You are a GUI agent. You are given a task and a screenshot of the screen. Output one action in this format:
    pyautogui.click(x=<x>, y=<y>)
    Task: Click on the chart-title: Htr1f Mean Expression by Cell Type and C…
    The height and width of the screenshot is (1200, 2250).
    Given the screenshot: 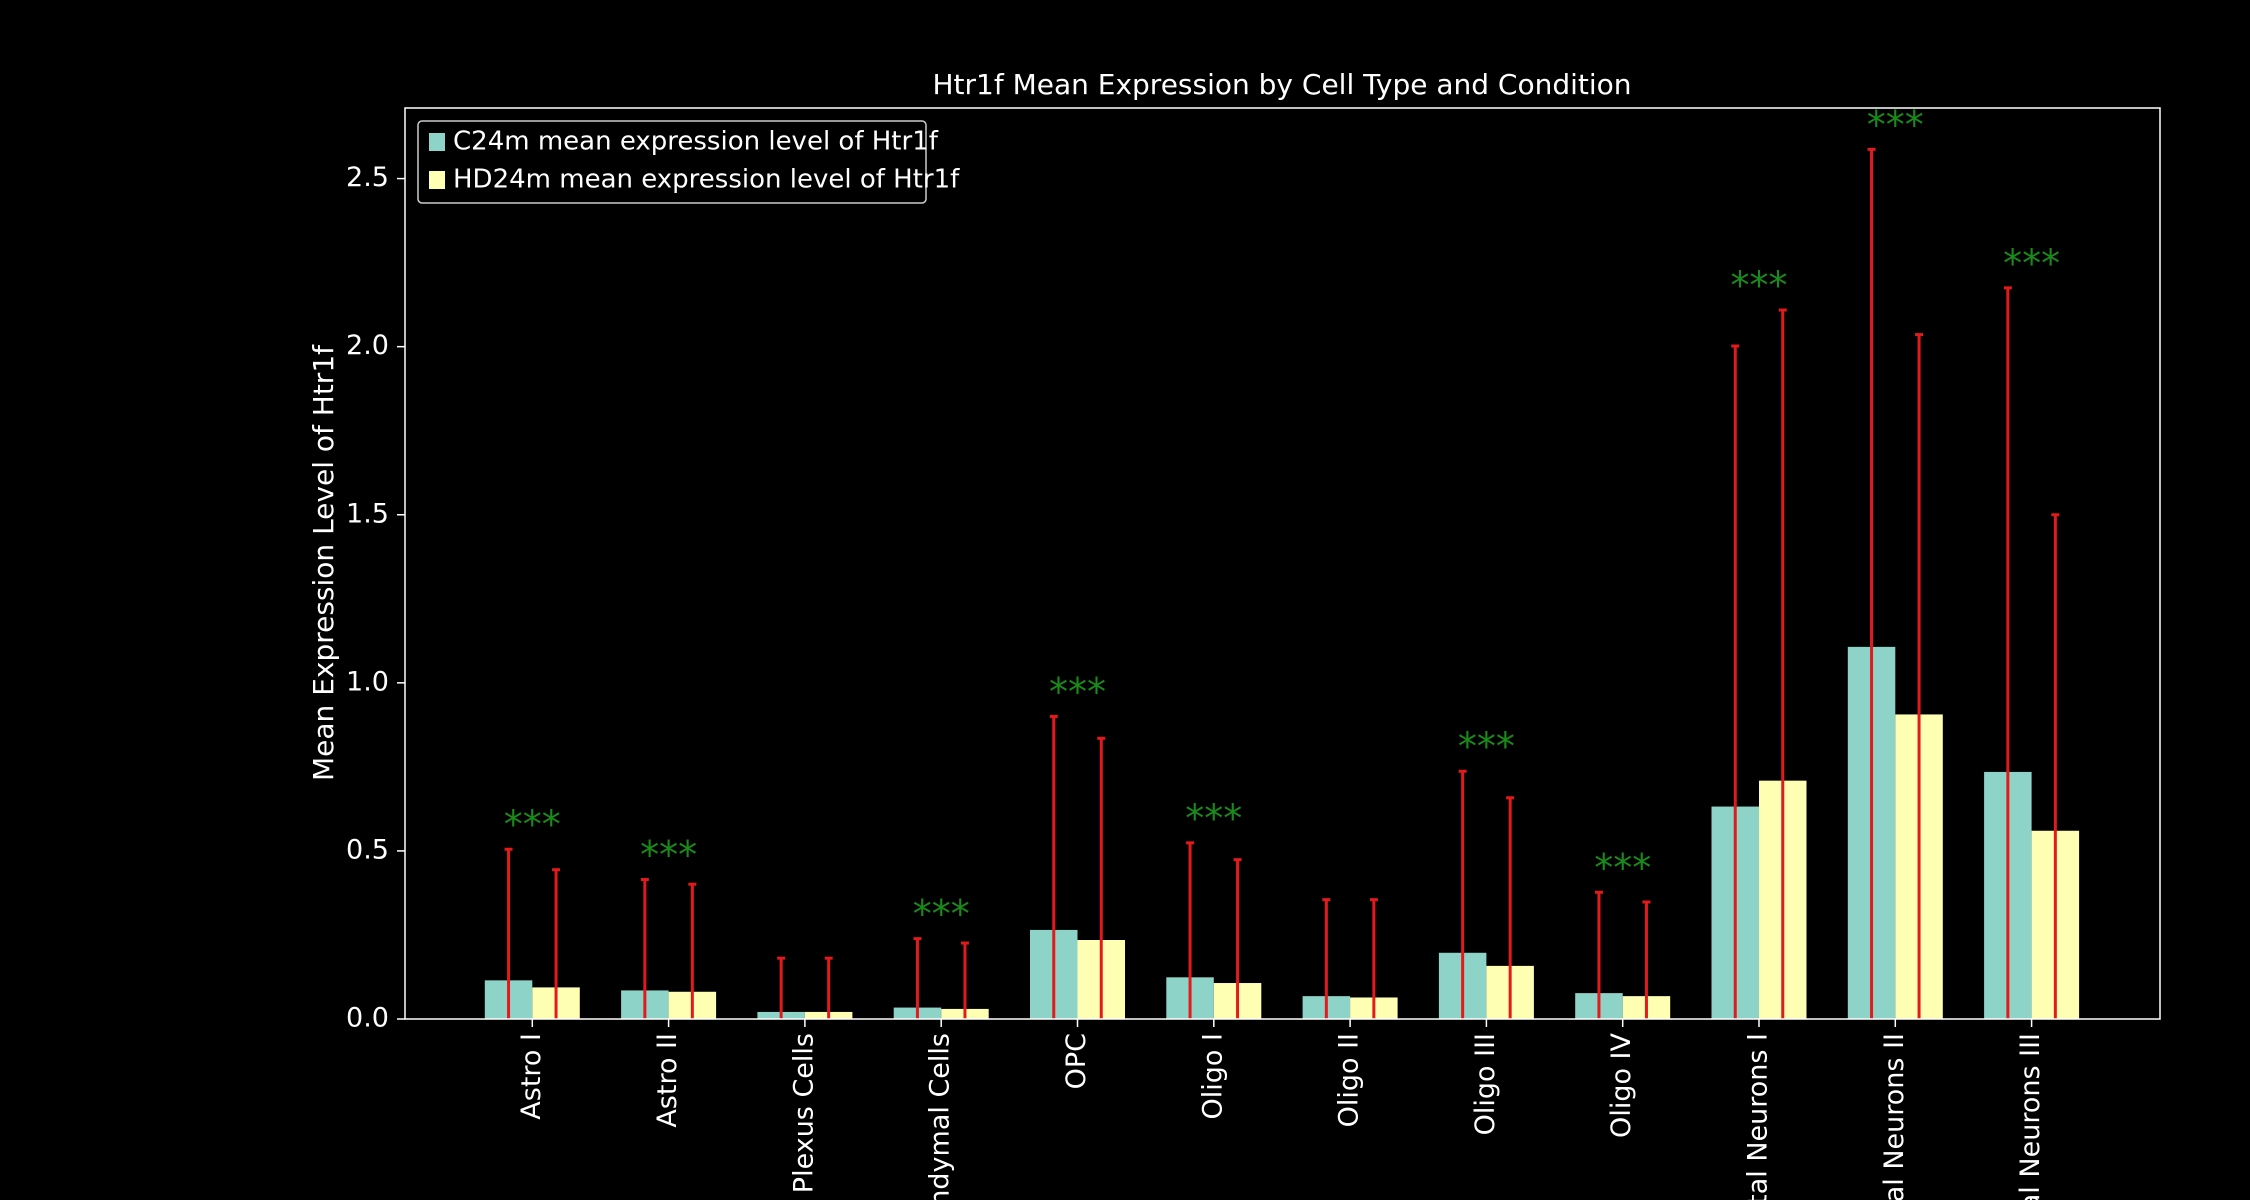 What is the action you would take?
    pyautogui.click(x=1281, y=84)
    